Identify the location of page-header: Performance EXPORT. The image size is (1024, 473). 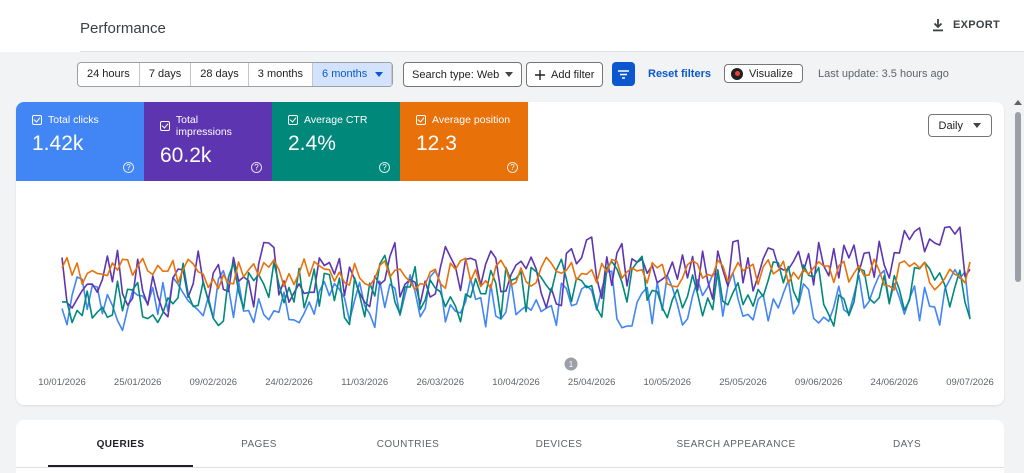
(512, 26).